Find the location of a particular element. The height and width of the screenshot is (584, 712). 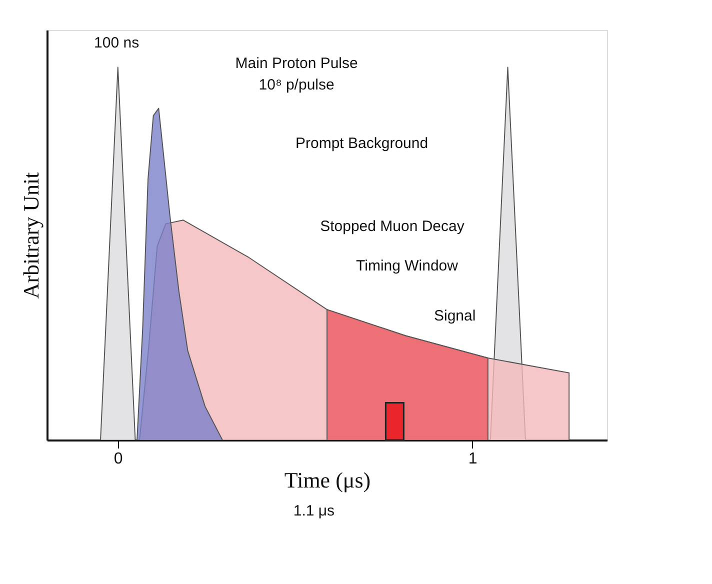

annotation: Main Proton Pulse is located at coordinates (296, 63).